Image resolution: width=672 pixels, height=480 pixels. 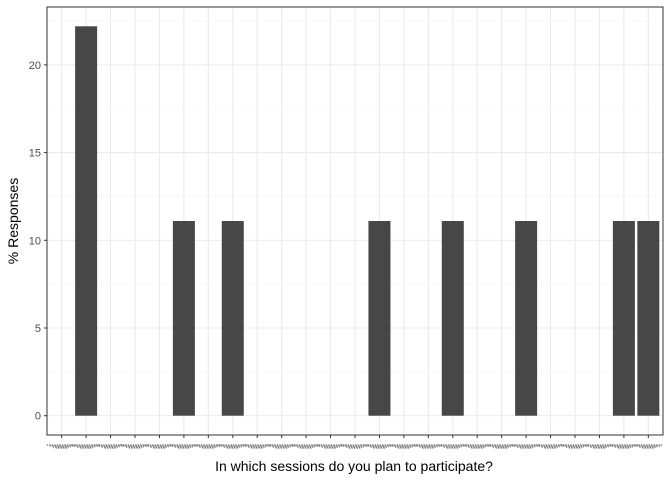 I want to click on y-tick-label: 5, so click(x=38, y=329).